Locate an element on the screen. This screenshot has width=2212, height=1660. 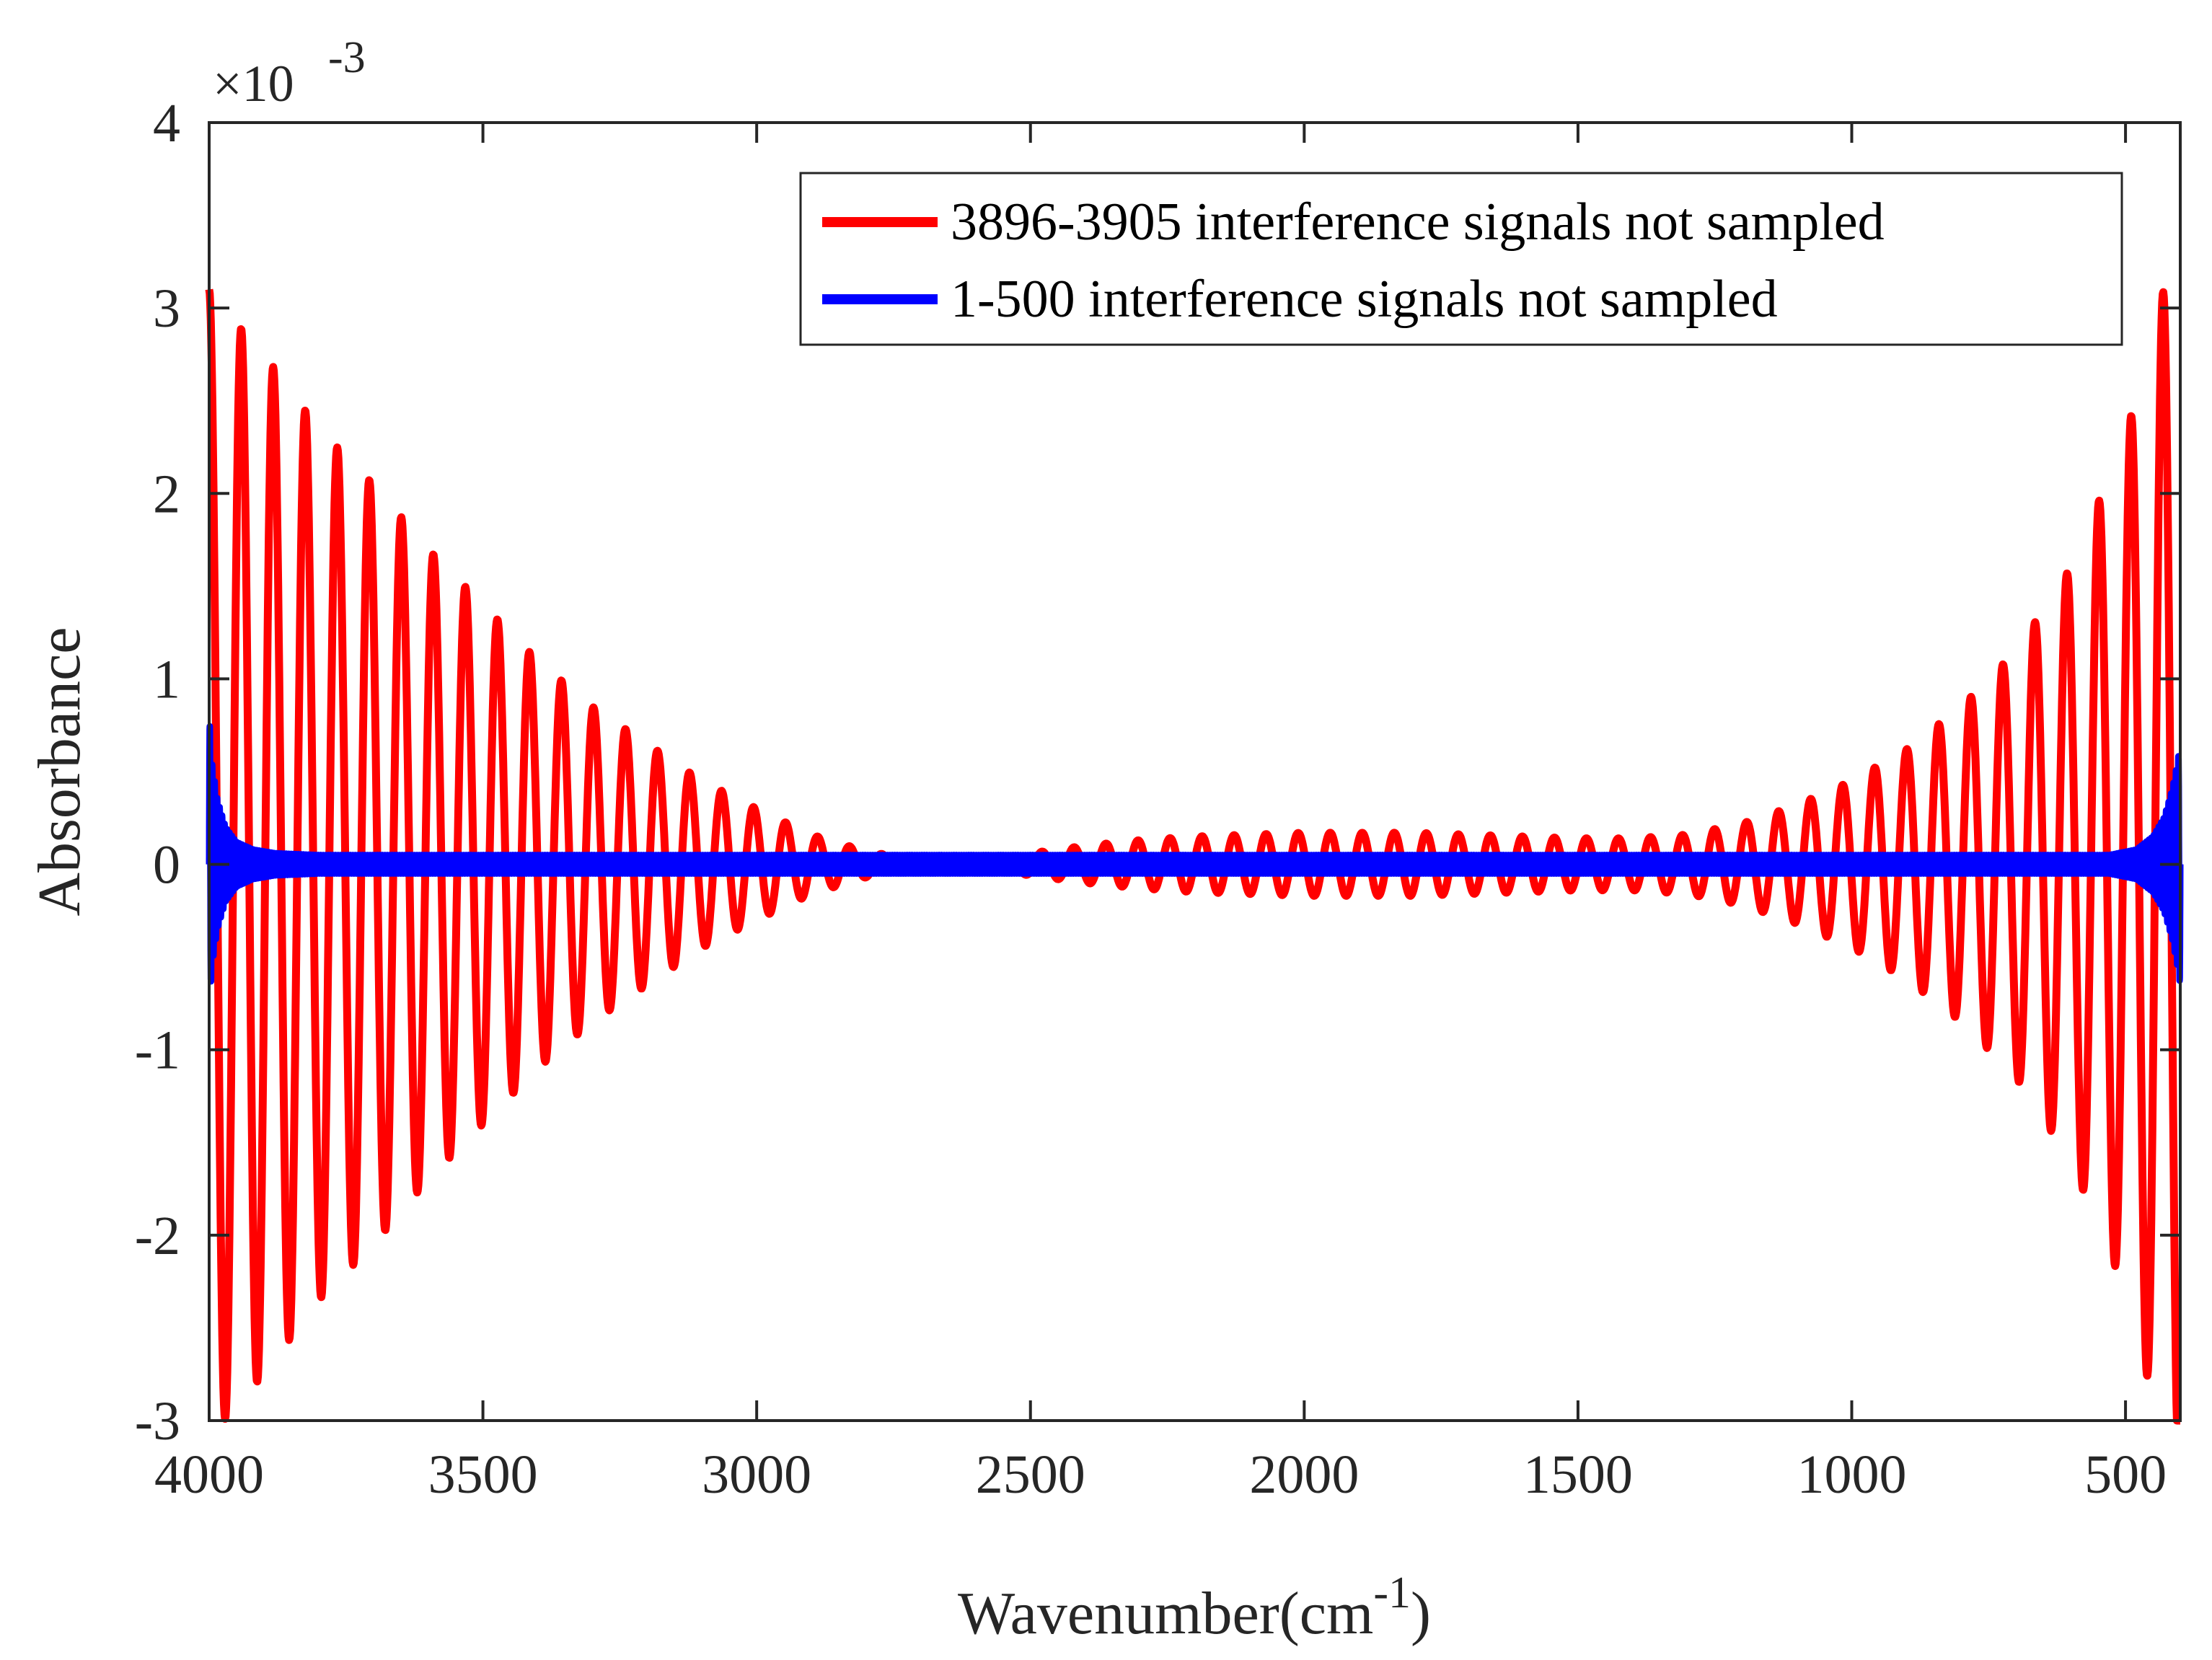
x-tick-label: 1000 is located at coordinates (1852, 1475).